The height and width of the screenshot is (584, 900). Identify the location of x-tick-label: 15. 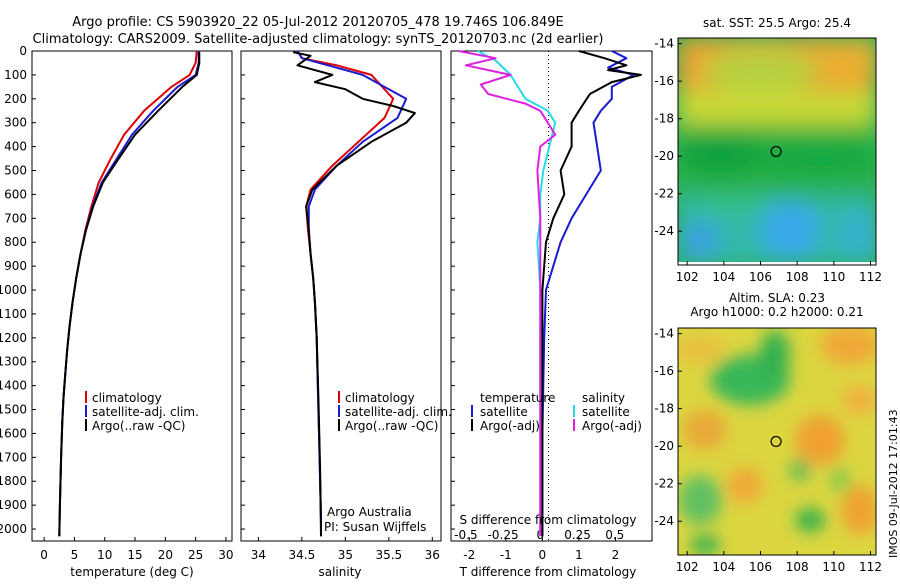
(134, 555).